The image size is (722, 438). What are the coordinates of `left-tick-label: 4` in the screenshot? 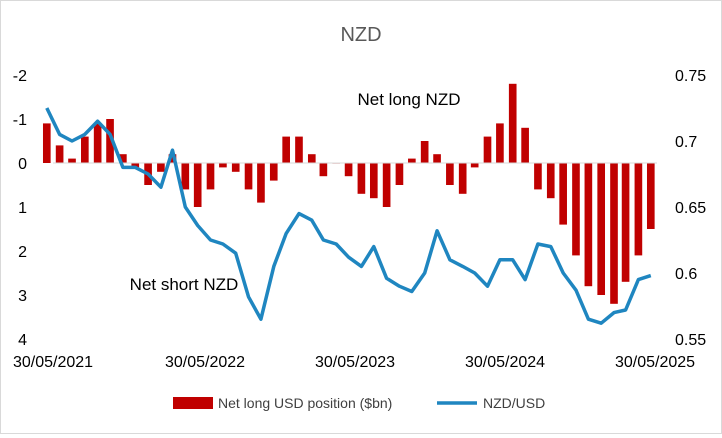 It's located at (22, 340).